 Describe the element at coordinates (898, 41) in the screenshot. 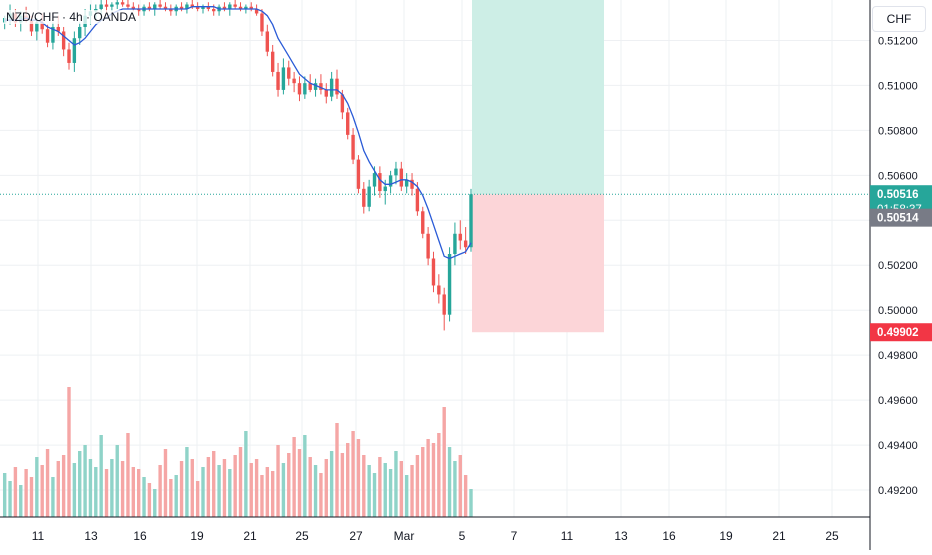

I see `y-tick-label: 0.51200` at that location.